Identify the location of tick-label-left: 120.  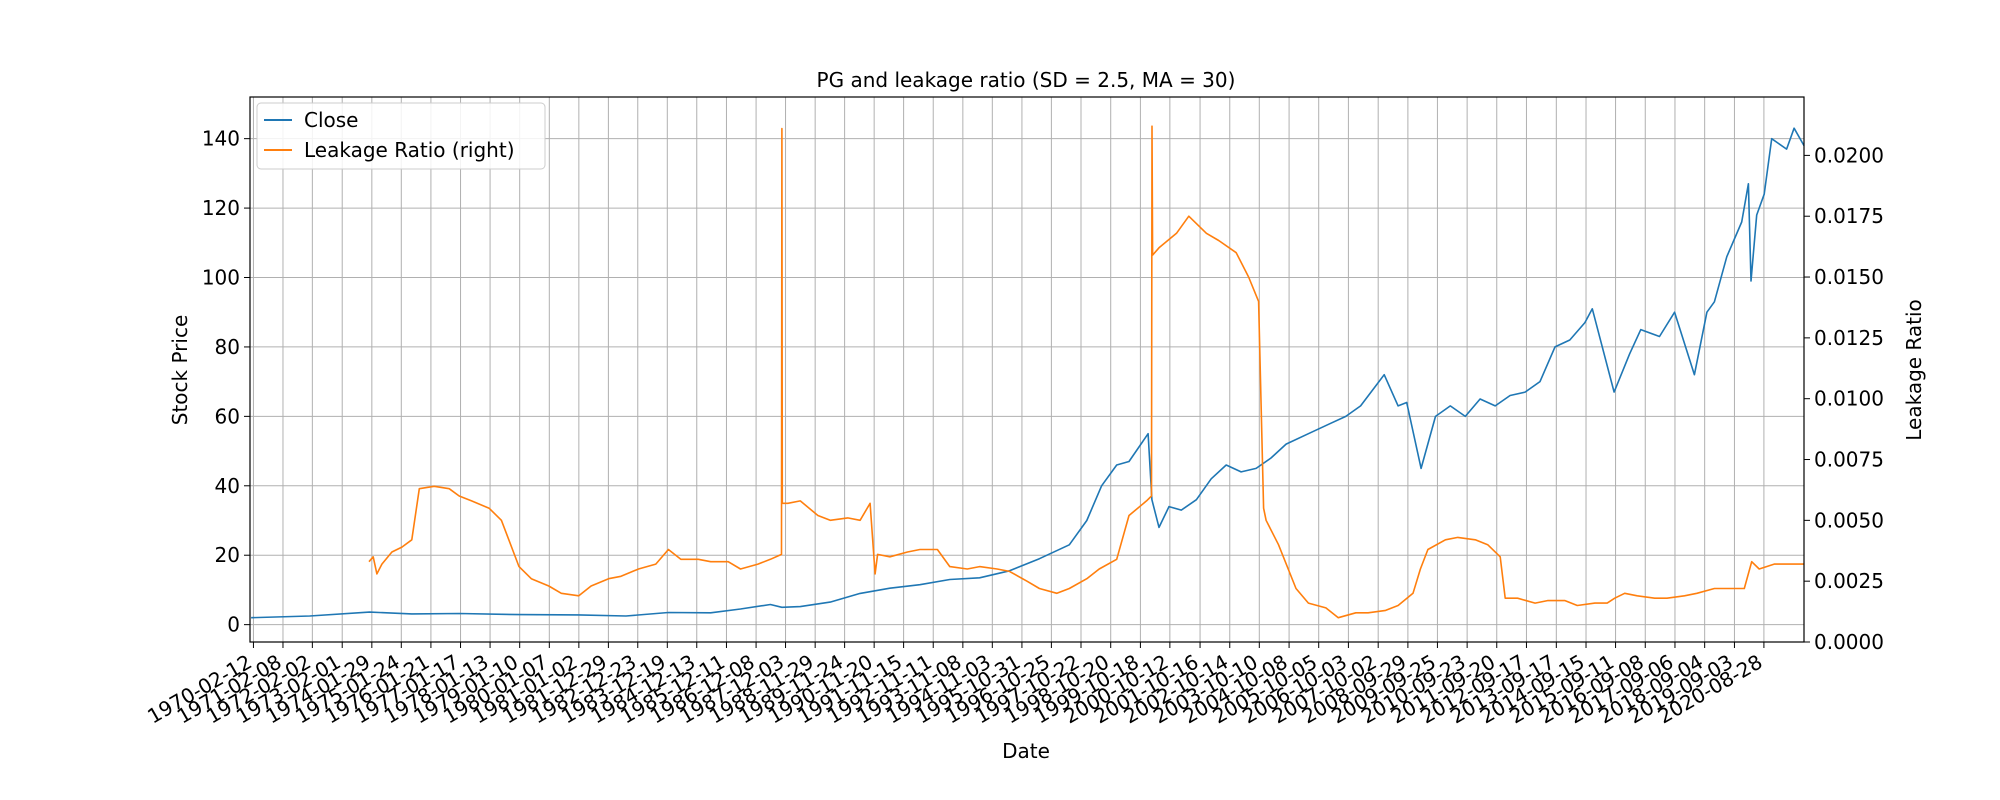
(221, 208).